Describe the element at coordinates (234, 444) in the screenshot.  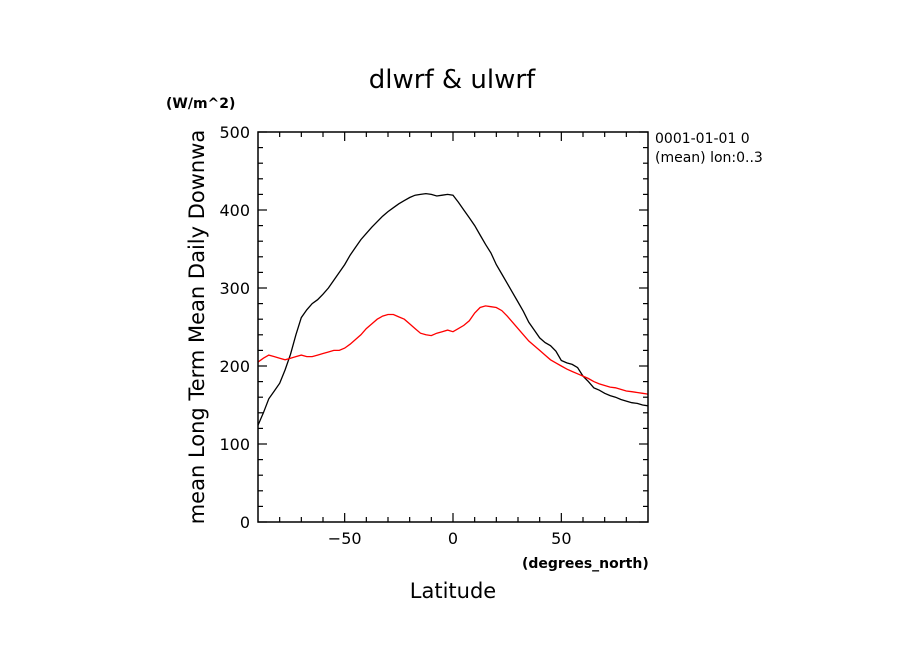
I see `y-tick-label: 100` at that location.